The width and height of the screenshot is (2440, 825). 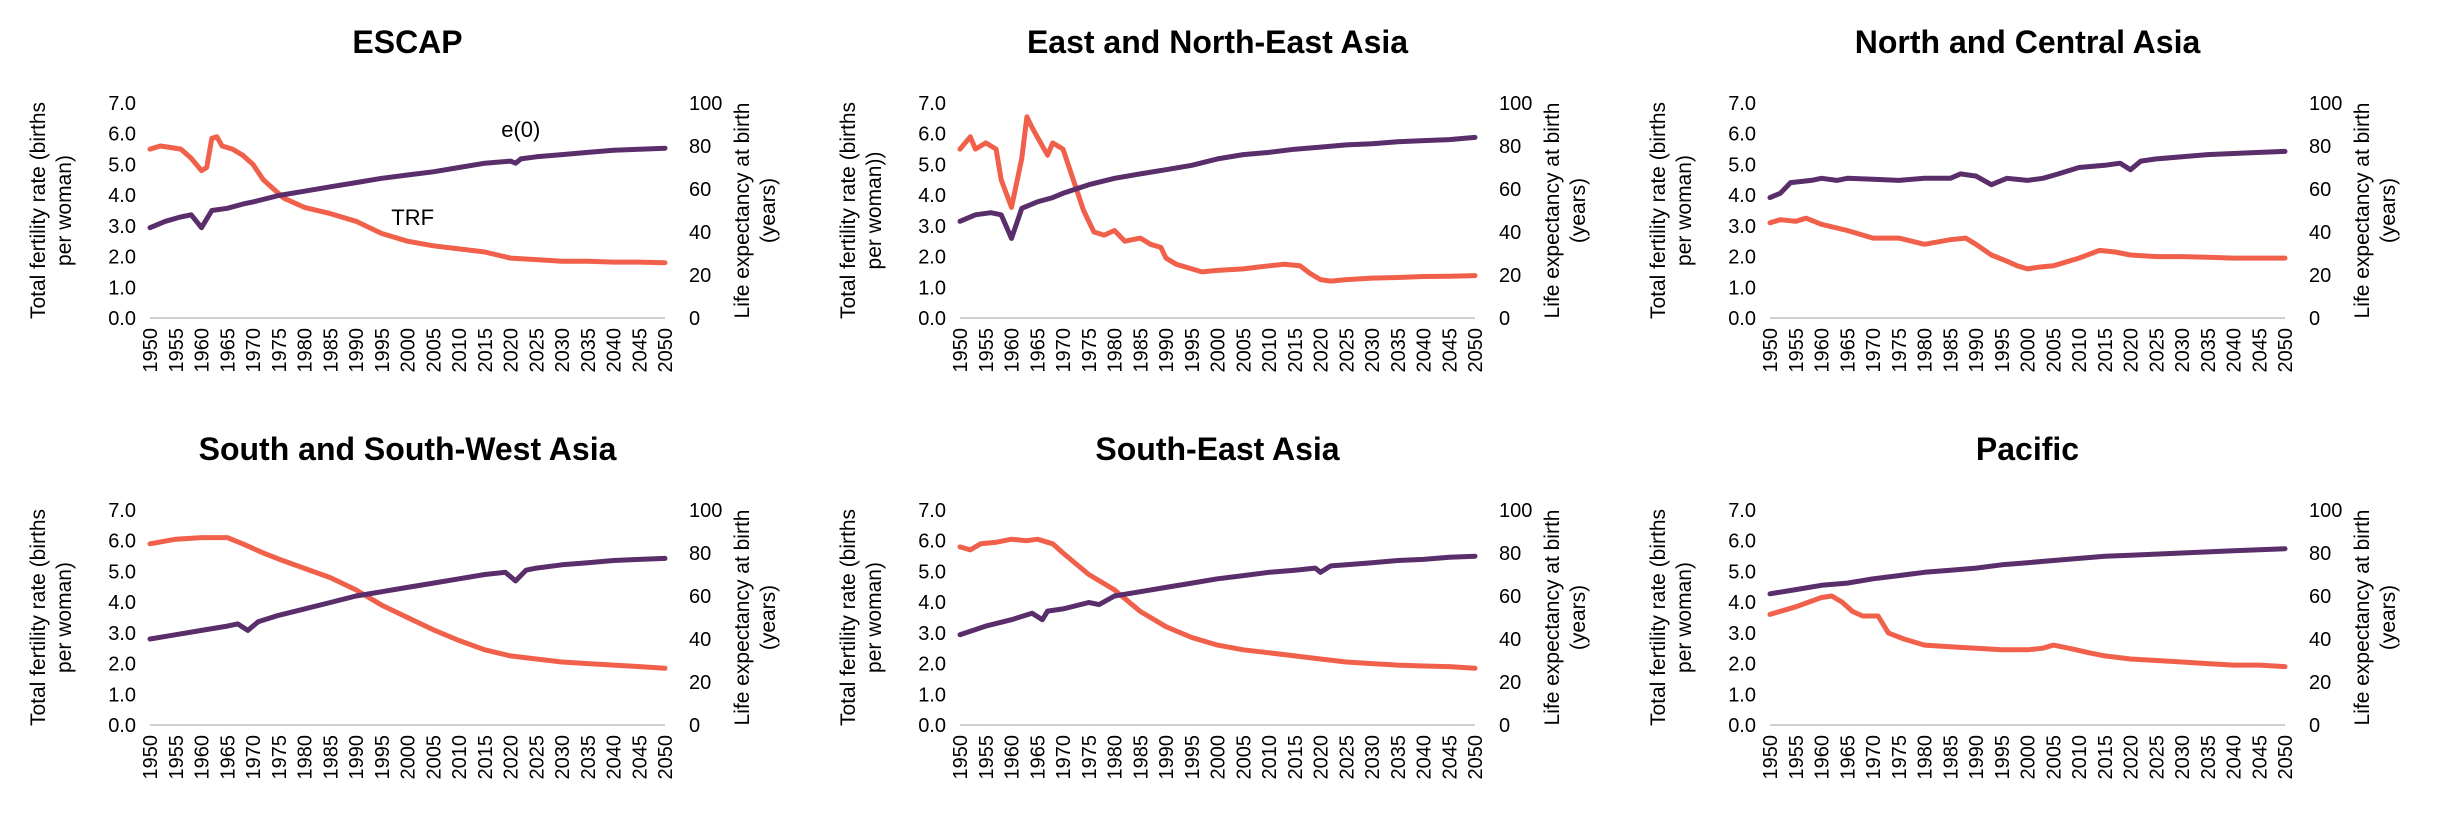 I want to click on y-tick-label: 5.0, so click(x=932, y=572).